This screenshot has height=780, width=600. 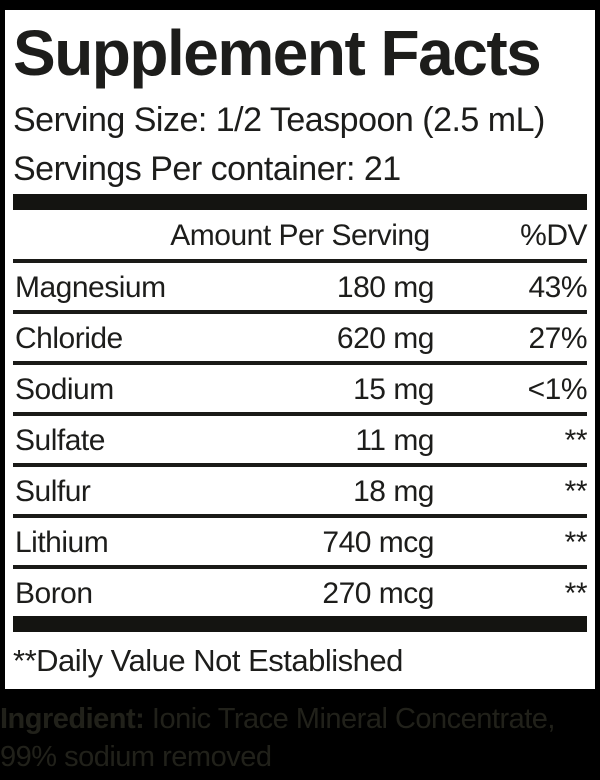 I want to click on nutrient-amount: 15 mg, so click(x=393, y=389).